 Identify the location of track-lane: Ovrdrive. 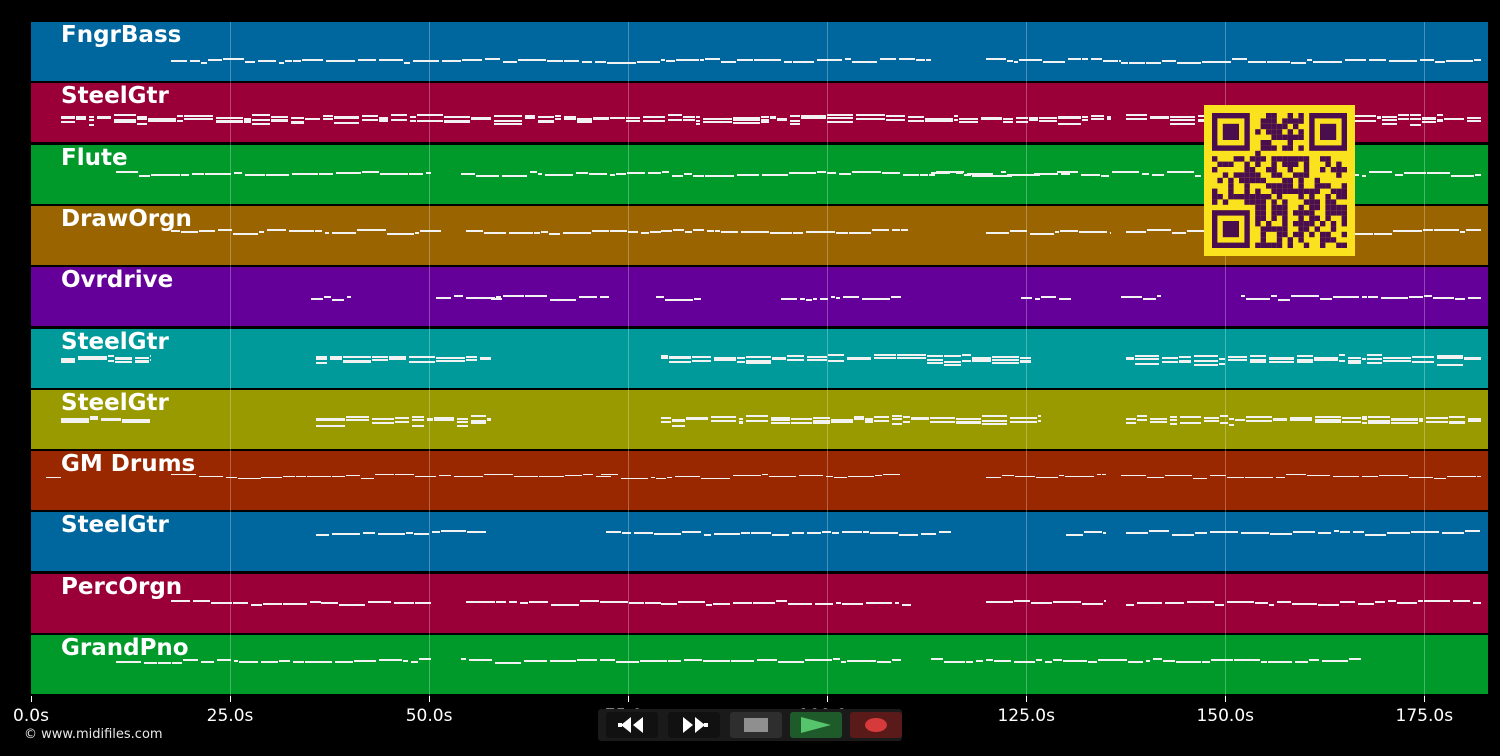
(759, 296).